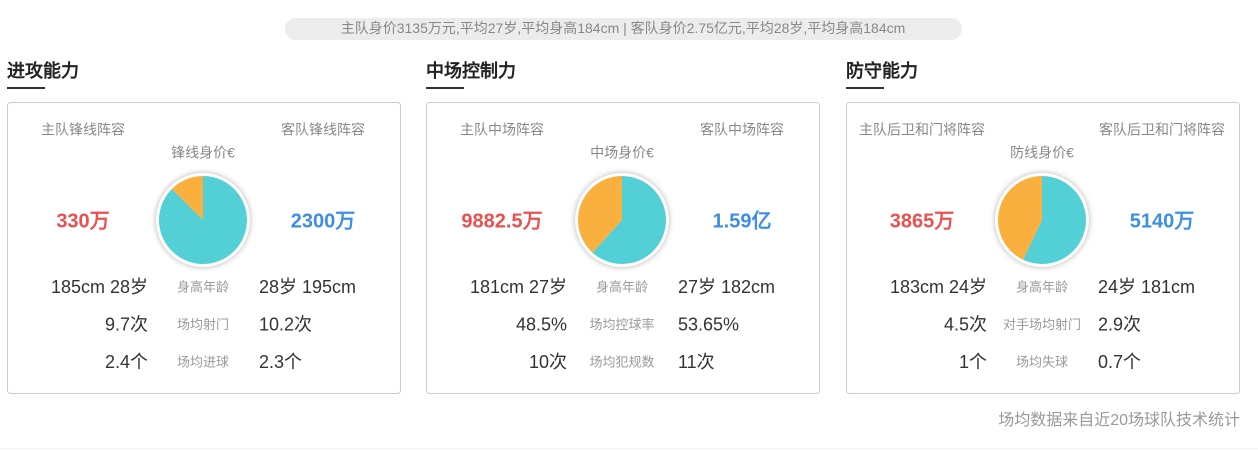 This screenshot has height=452, width=1258. Describe the element at coordinates (307, 287) in the screenshot. I see `stat-away: 28岁 195cm` at that location.